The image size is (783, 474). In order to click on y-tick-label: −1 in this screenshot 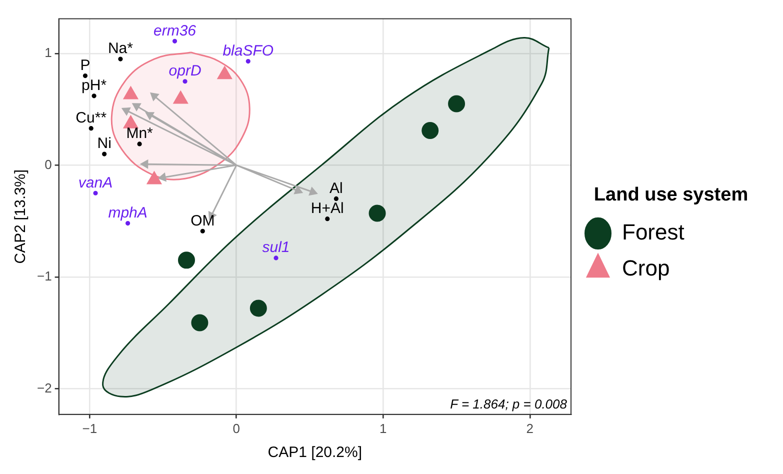, I will do `click(44, 276)`.